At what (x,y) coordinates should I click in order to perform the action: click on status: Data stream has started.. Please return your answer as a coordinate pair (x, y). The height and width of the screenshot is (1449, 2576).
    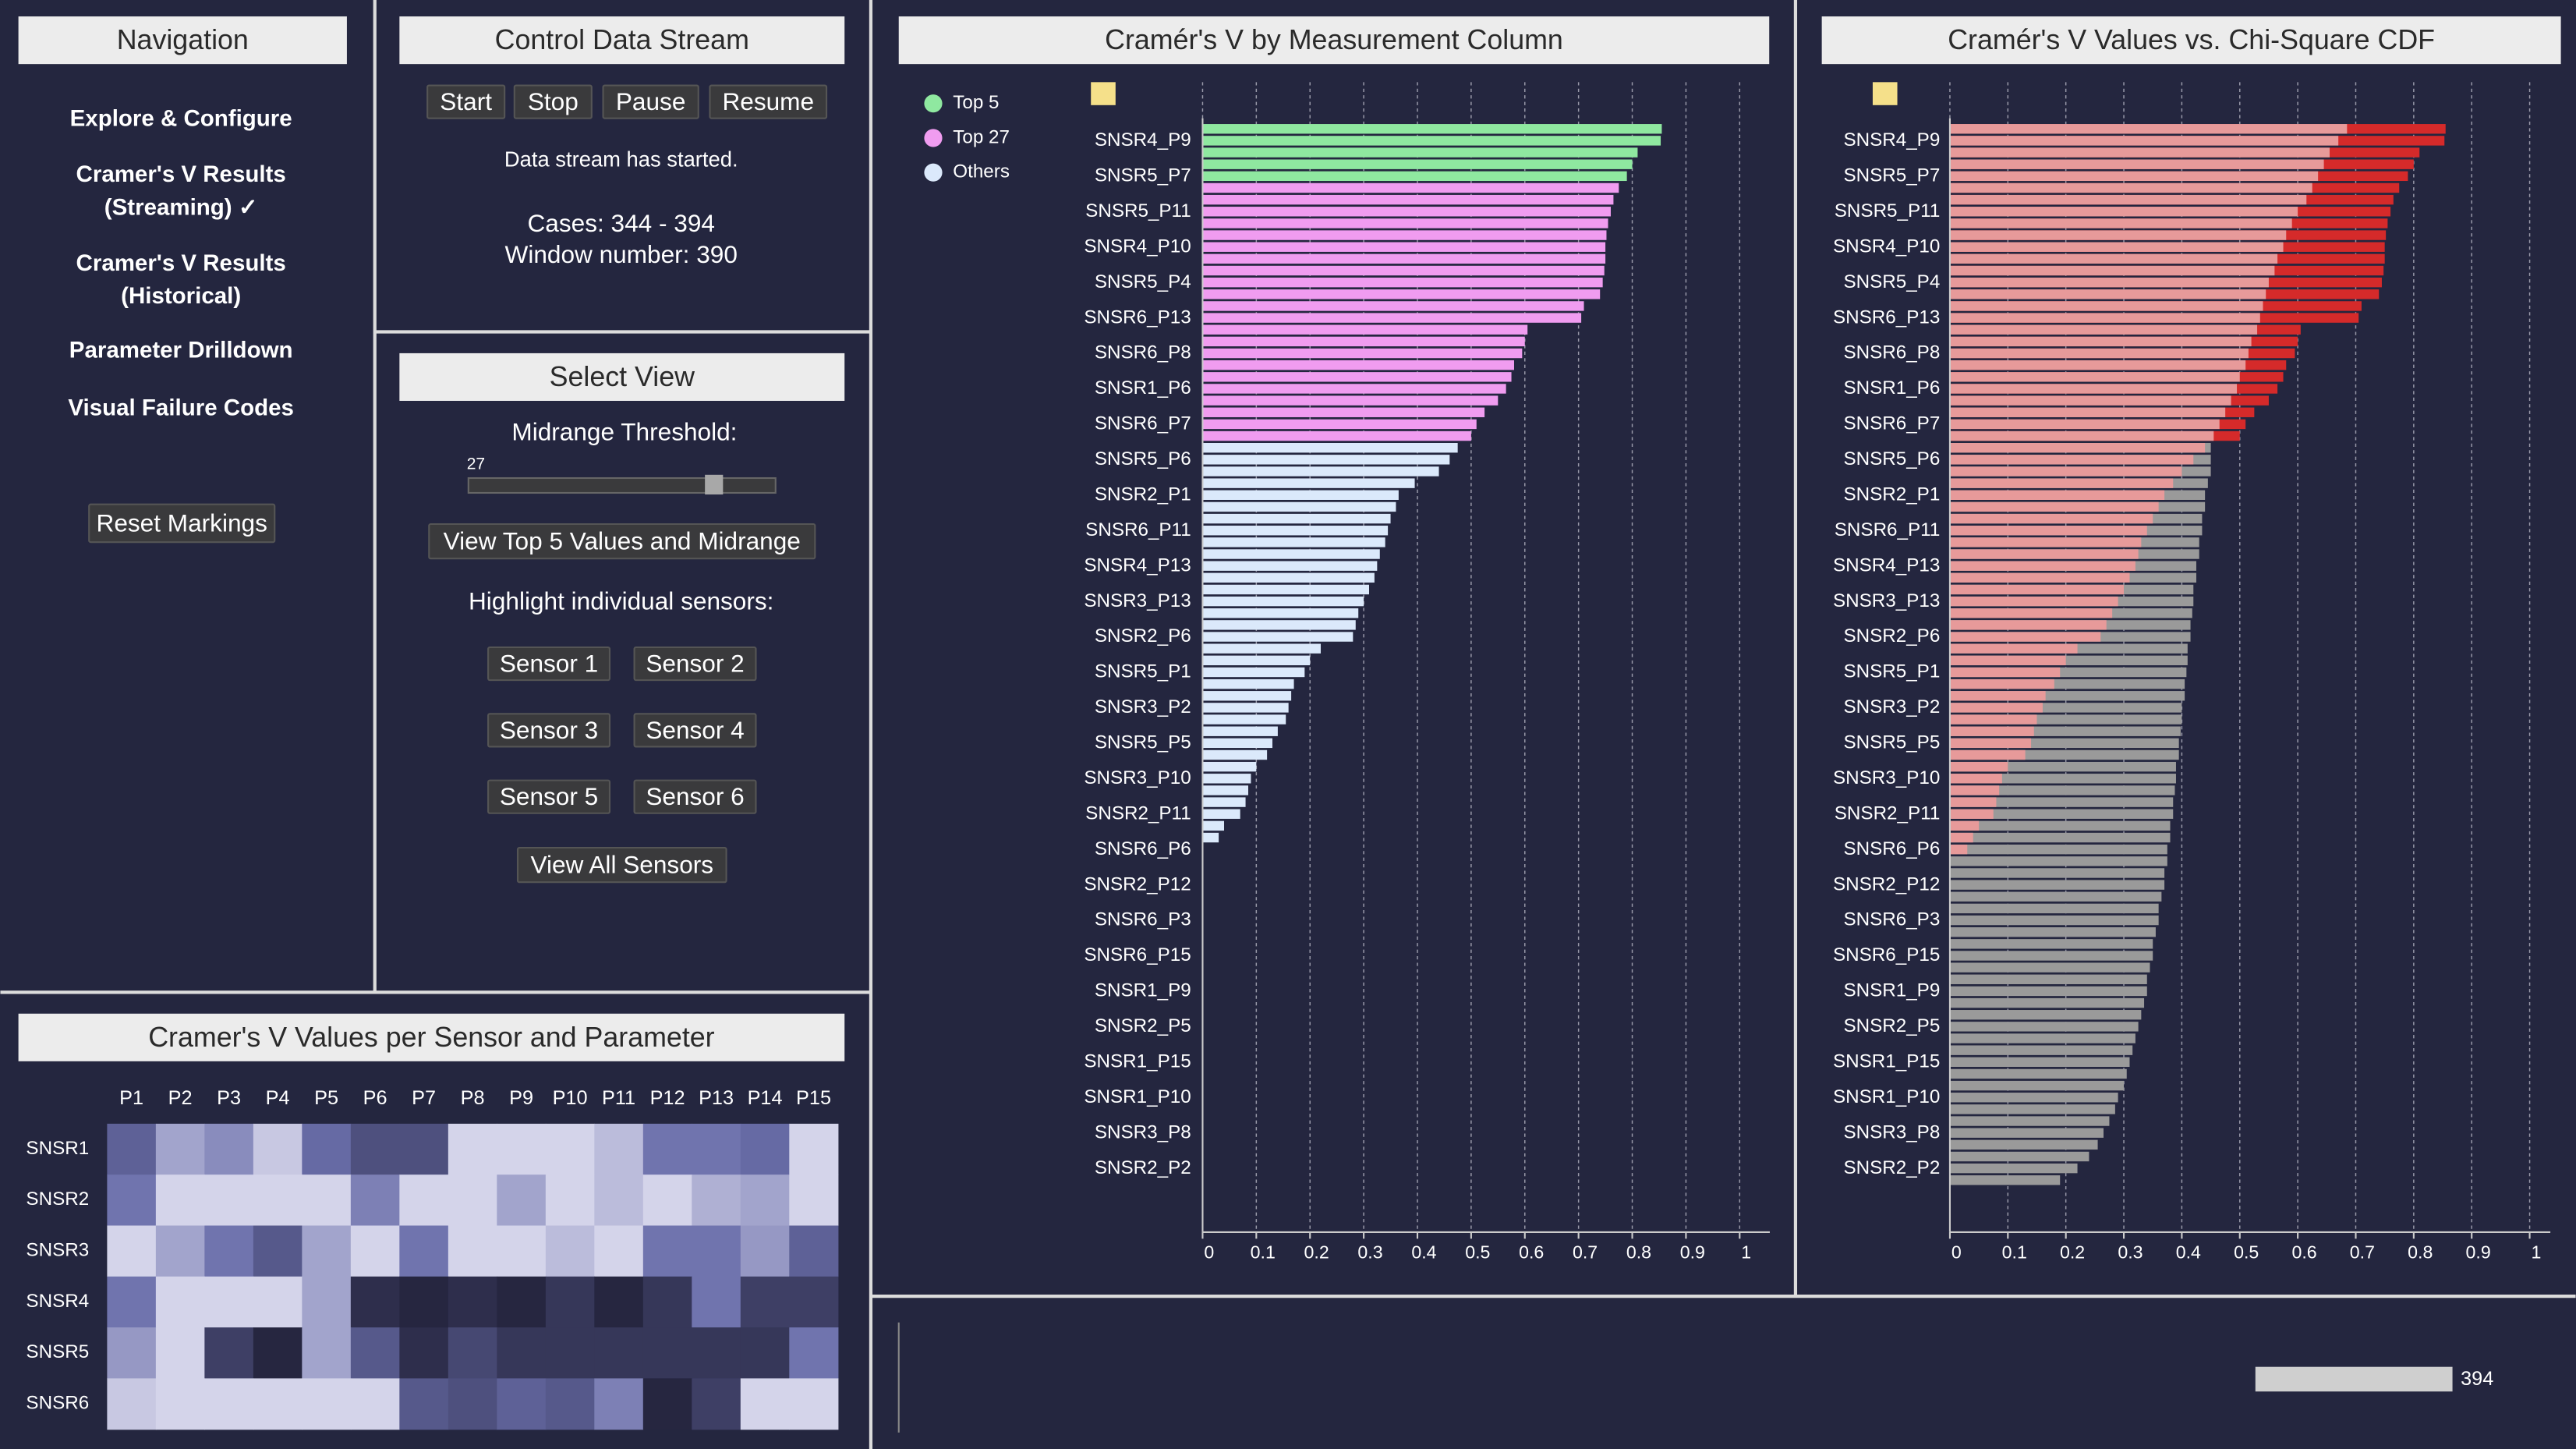
    Looking at the image, I should click on (621, 159).